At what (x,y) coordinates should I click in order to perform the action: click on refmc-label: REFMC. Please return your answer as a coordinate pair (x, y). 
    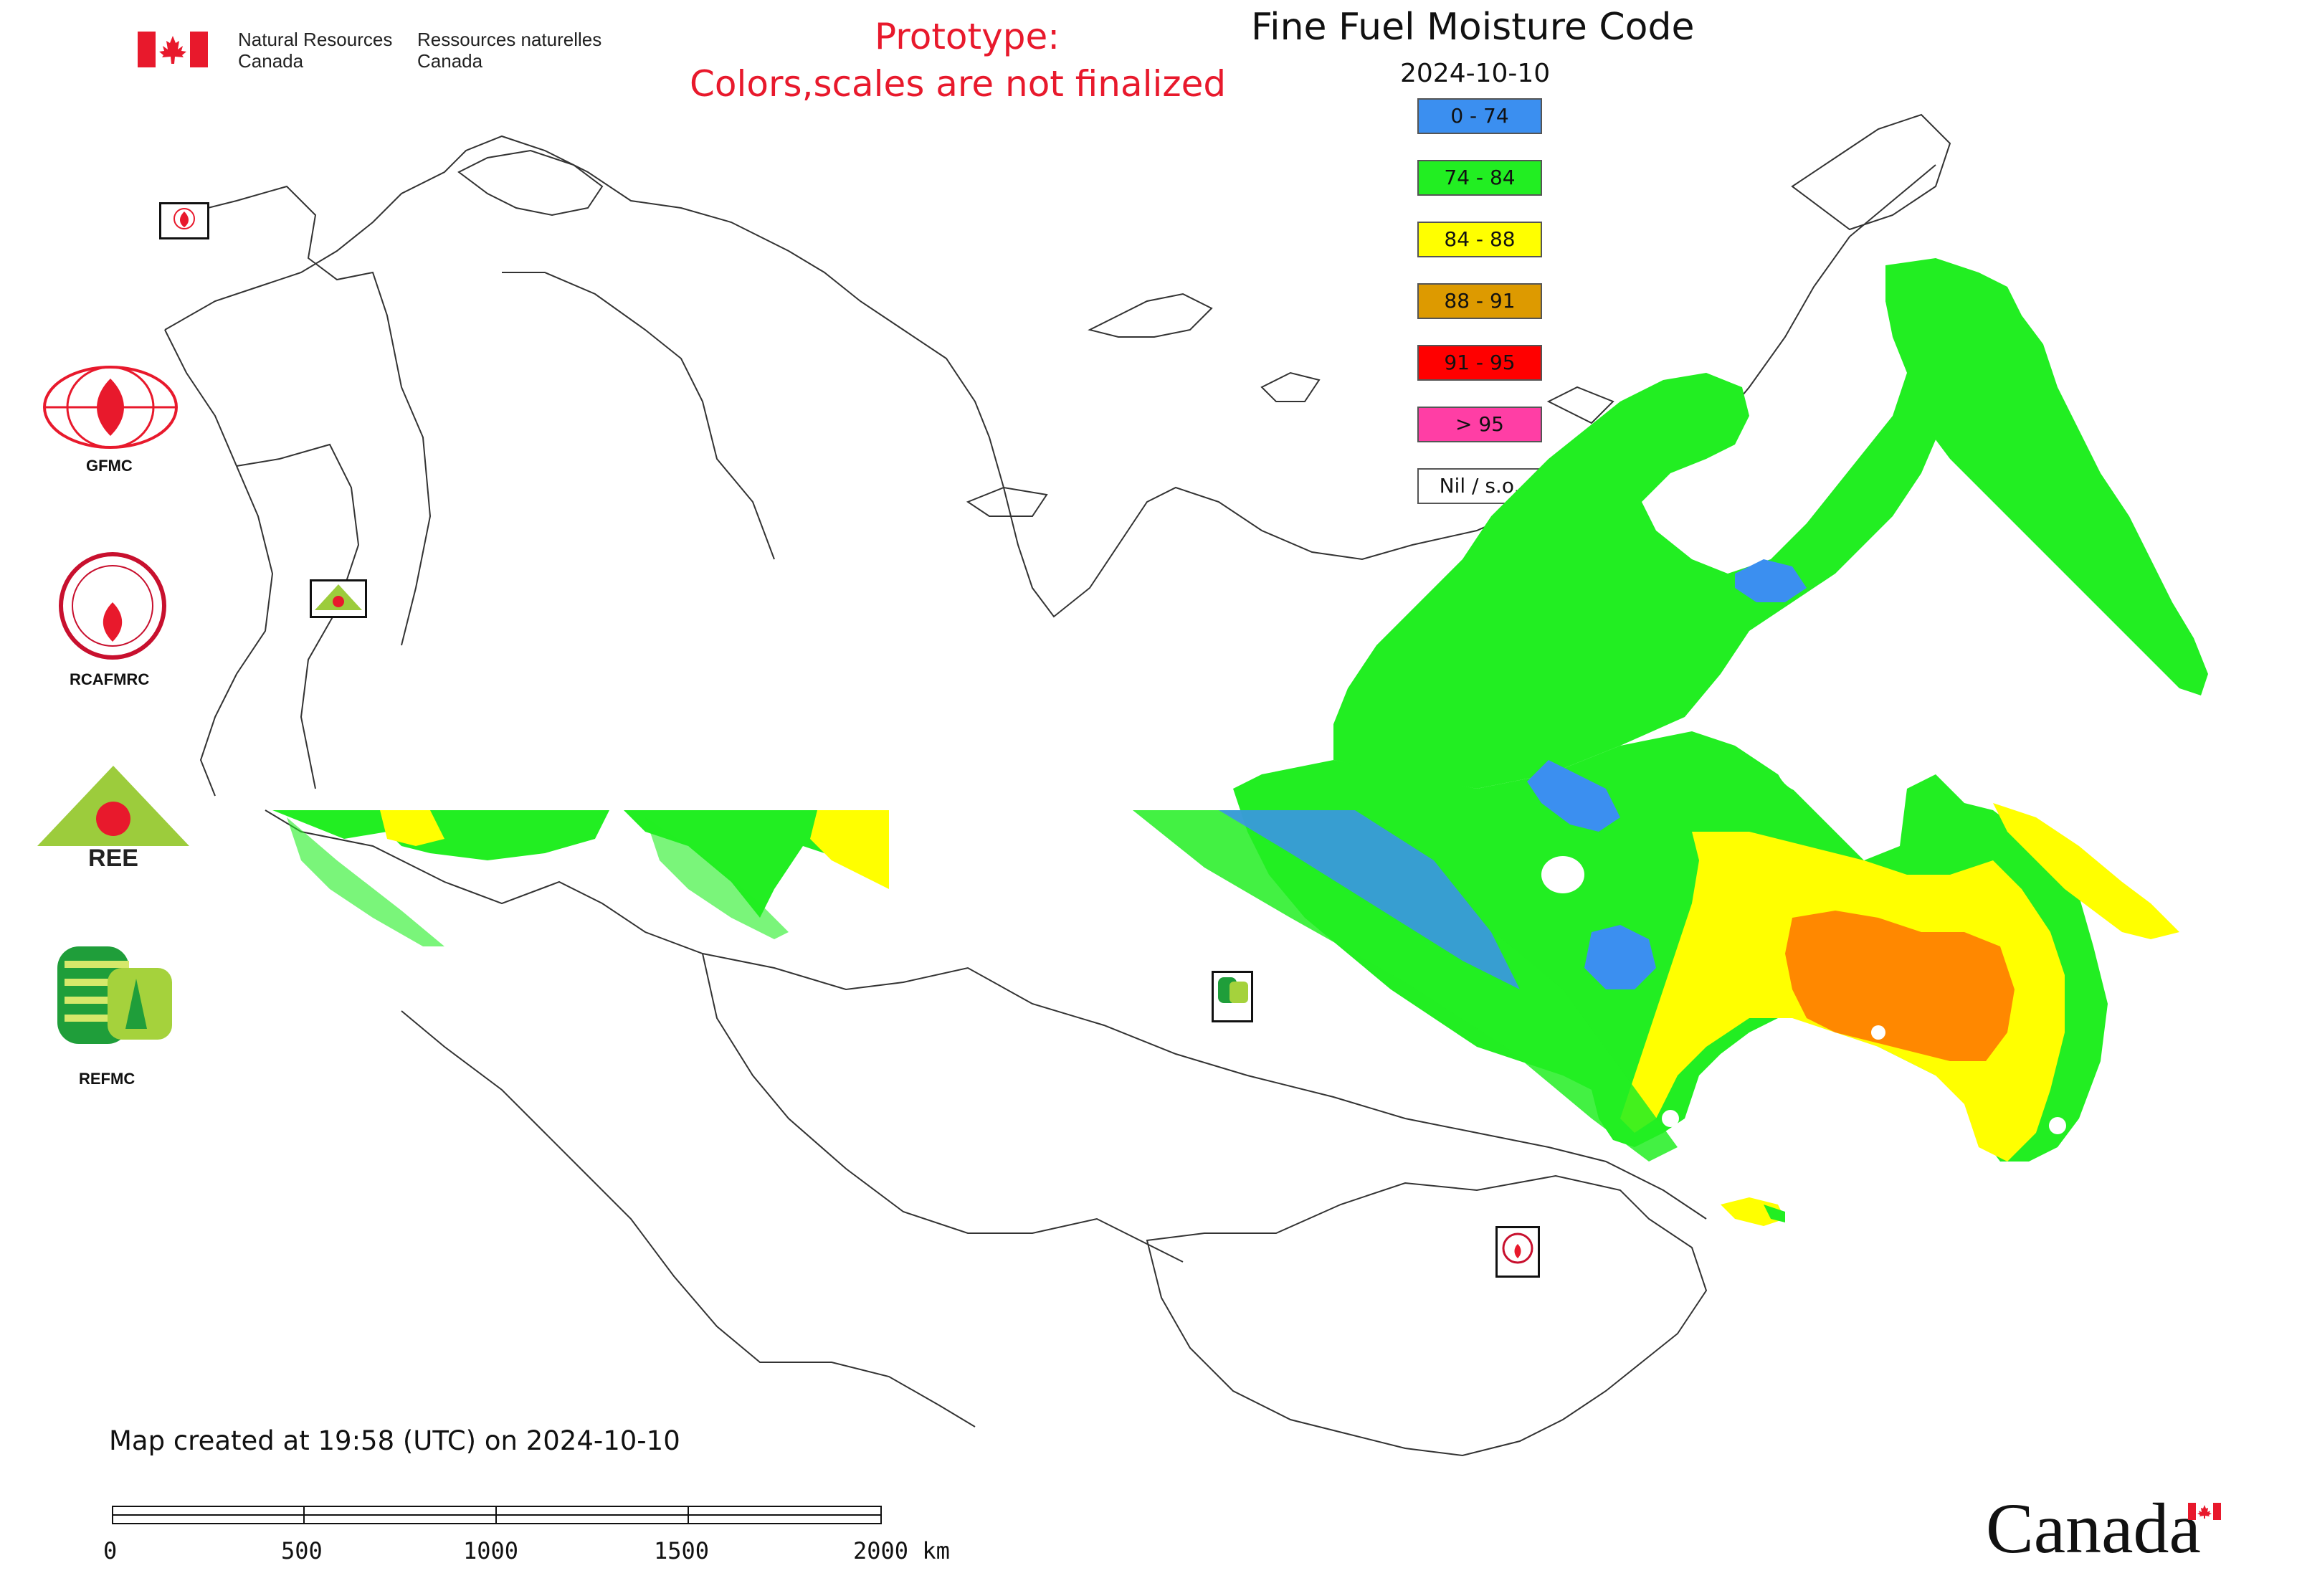
    Looking at the image, I should click on (107, 1079).